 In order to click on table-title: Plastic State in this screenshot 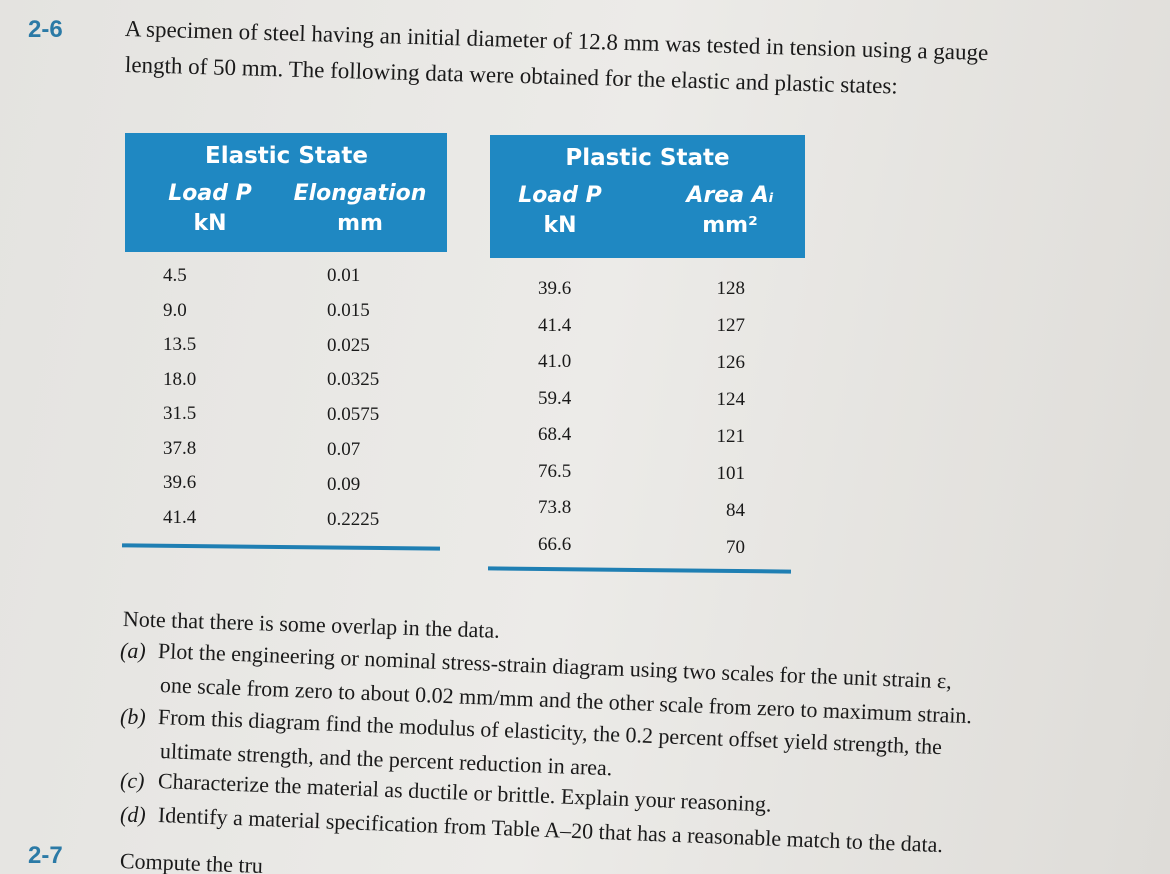, I will do `click(647, 158)`.